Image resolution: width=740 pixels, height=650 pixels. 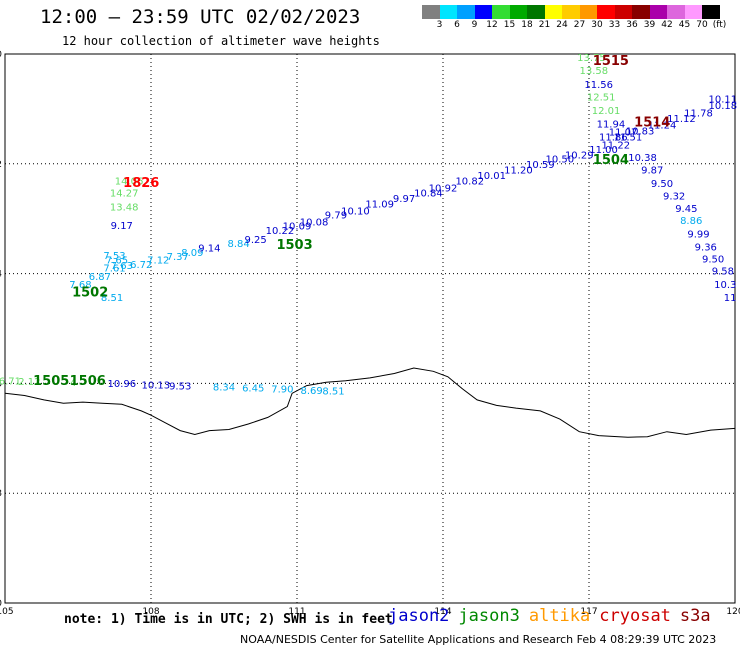 What do you see at coordinates (489, 616) in the screenshot?
I see `satellite-jason3: jason3` at bounding box center [489, 616].